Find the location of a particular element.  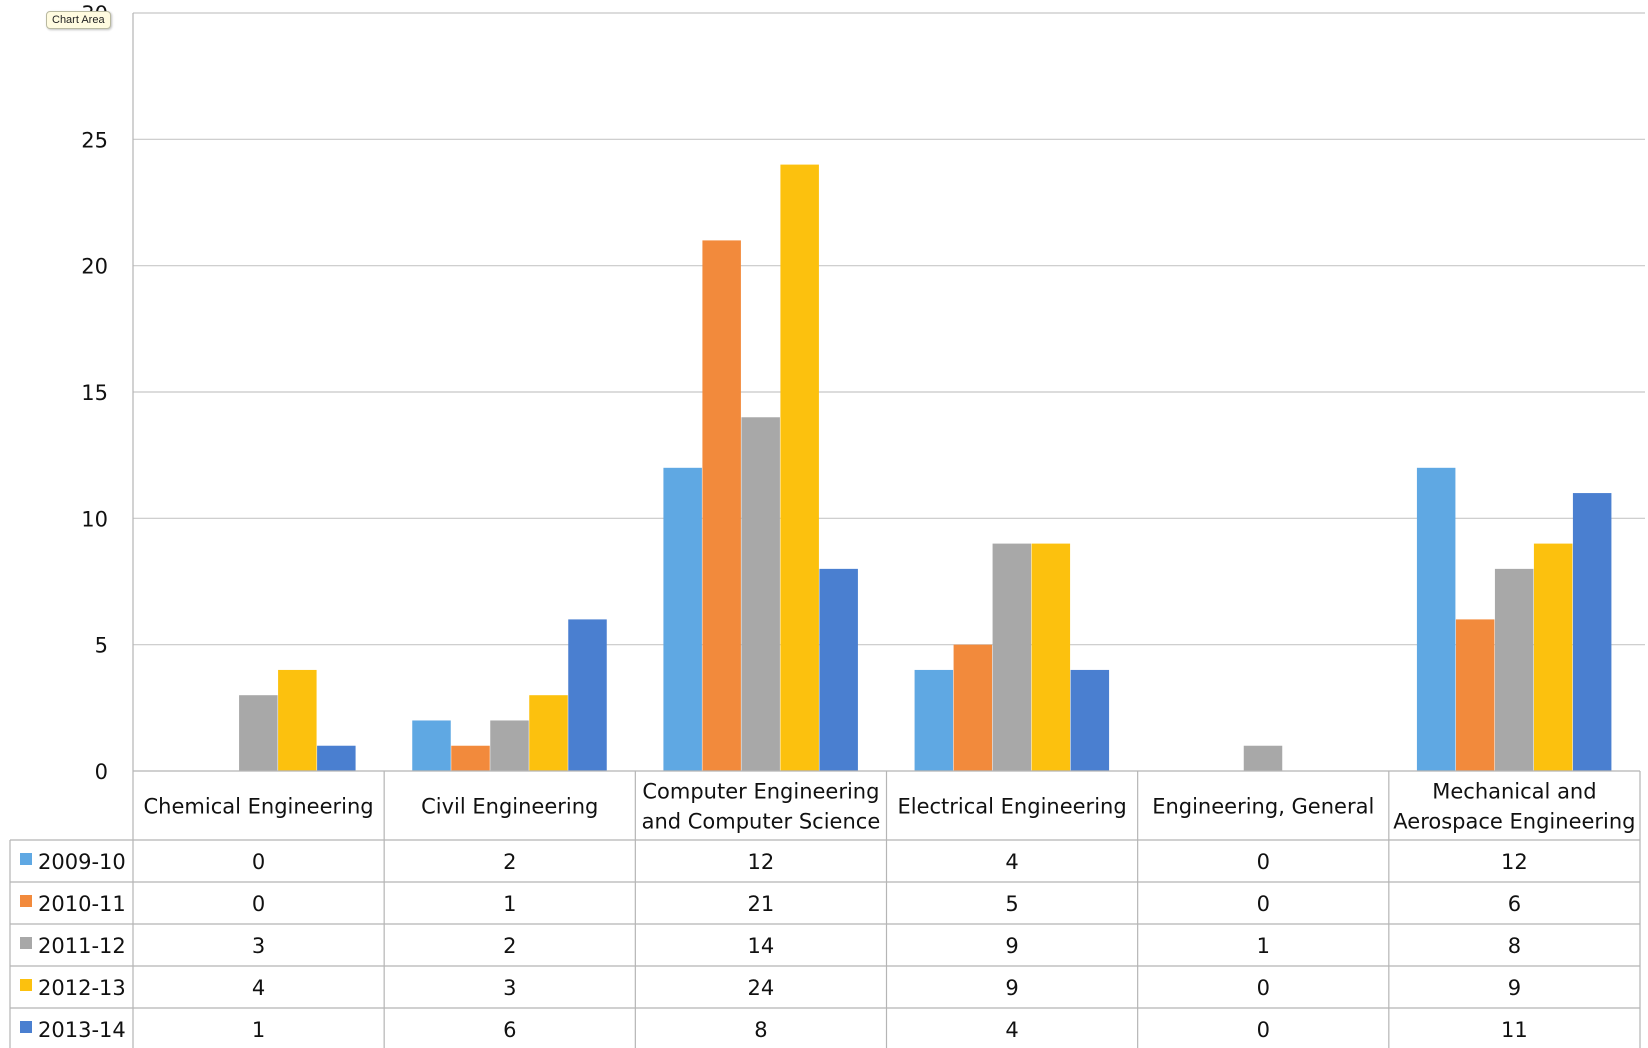

series-label: 2011-12 is located at coordinates (82, 946).